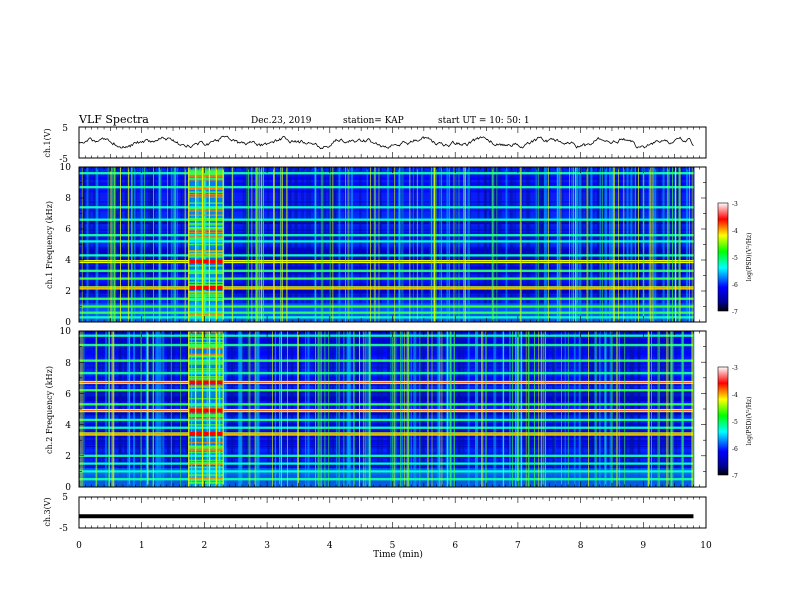 This screenshot has width=792, height=612. I want to click on ch1-waveform-panel: 5 -5 ch.1(V), so click(375, 144).